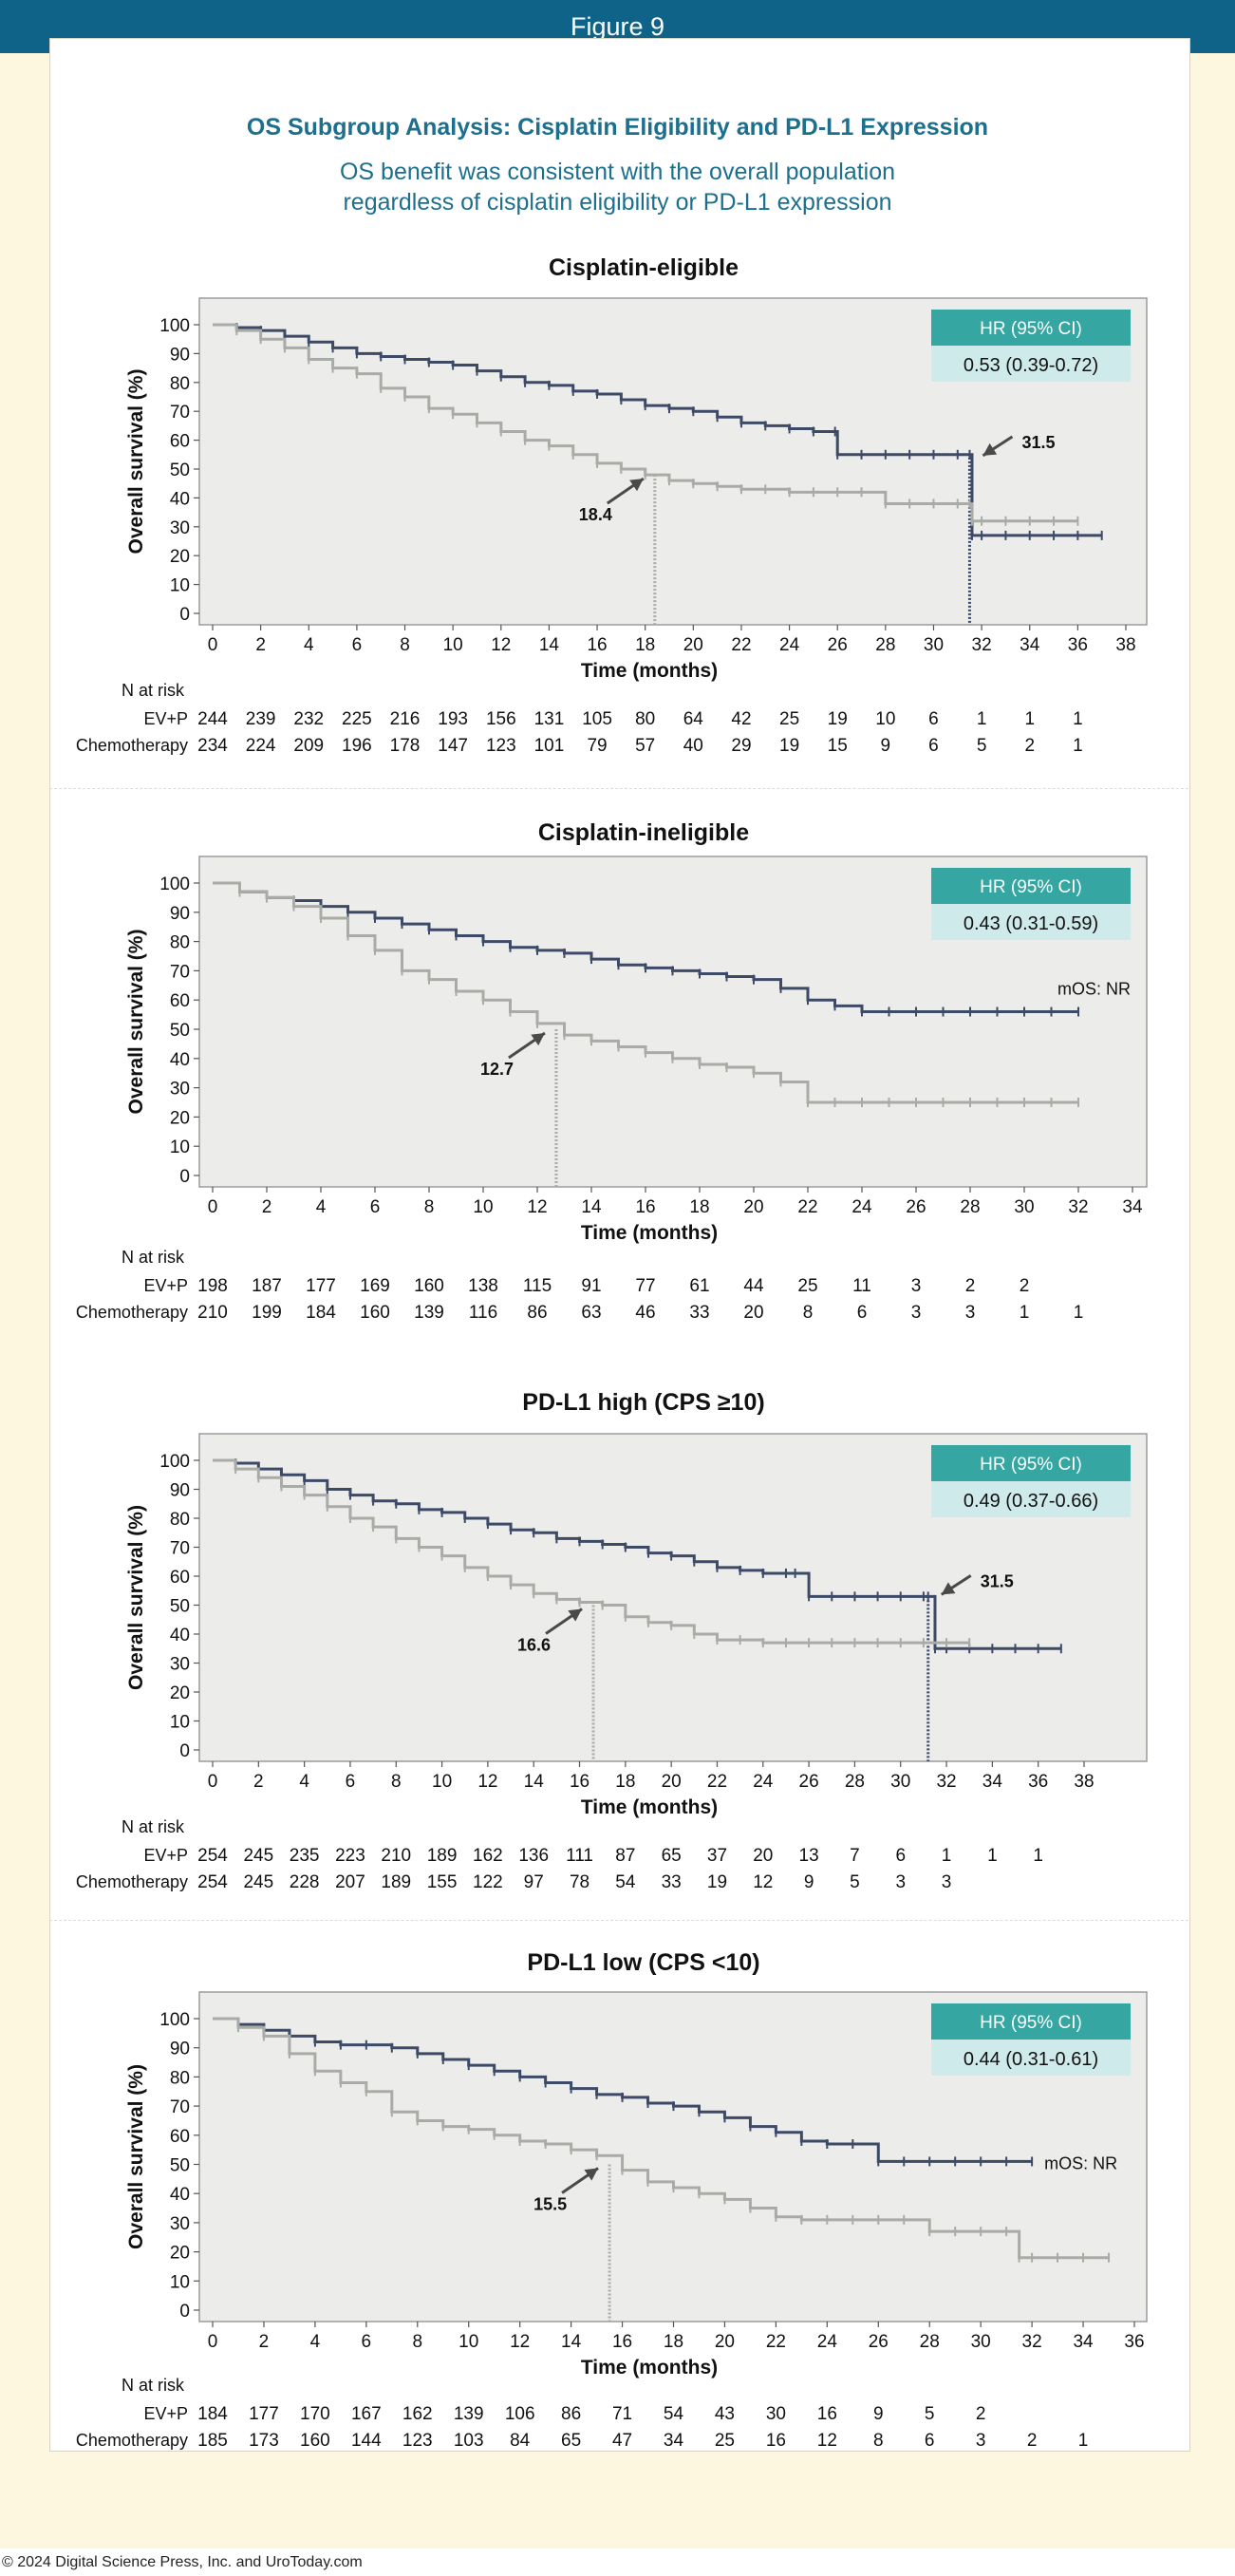 The height and width of the screenshot is (2576, 1235). What do you see at coordinates (930, 2441) in the screenshot?
I see `risk-value: 6` at bounding box center [930, 2441].